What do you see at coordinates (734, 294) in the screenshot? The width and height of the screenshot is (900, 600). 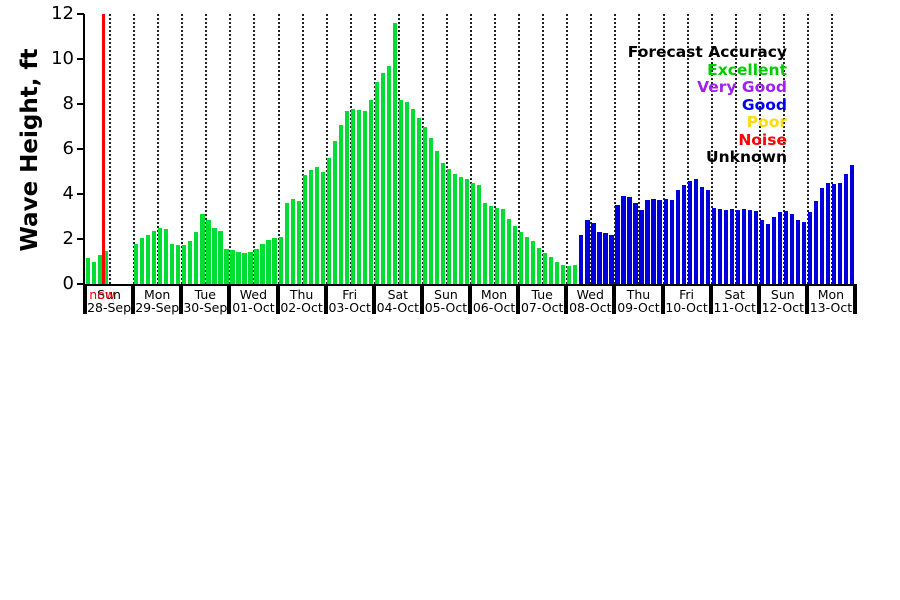 I see `day-name-label: Sat` at bounding box center [734, 294].